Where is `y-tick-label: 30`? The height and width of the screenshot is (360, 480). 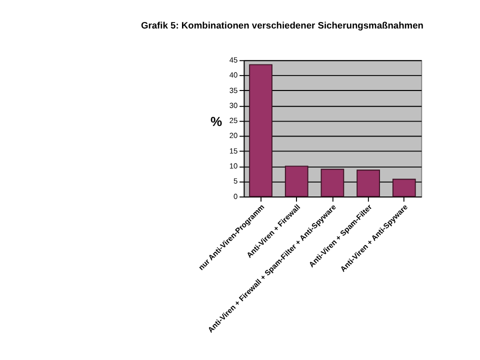 y-tick-label: 30 is located at coordinates (233, 105).